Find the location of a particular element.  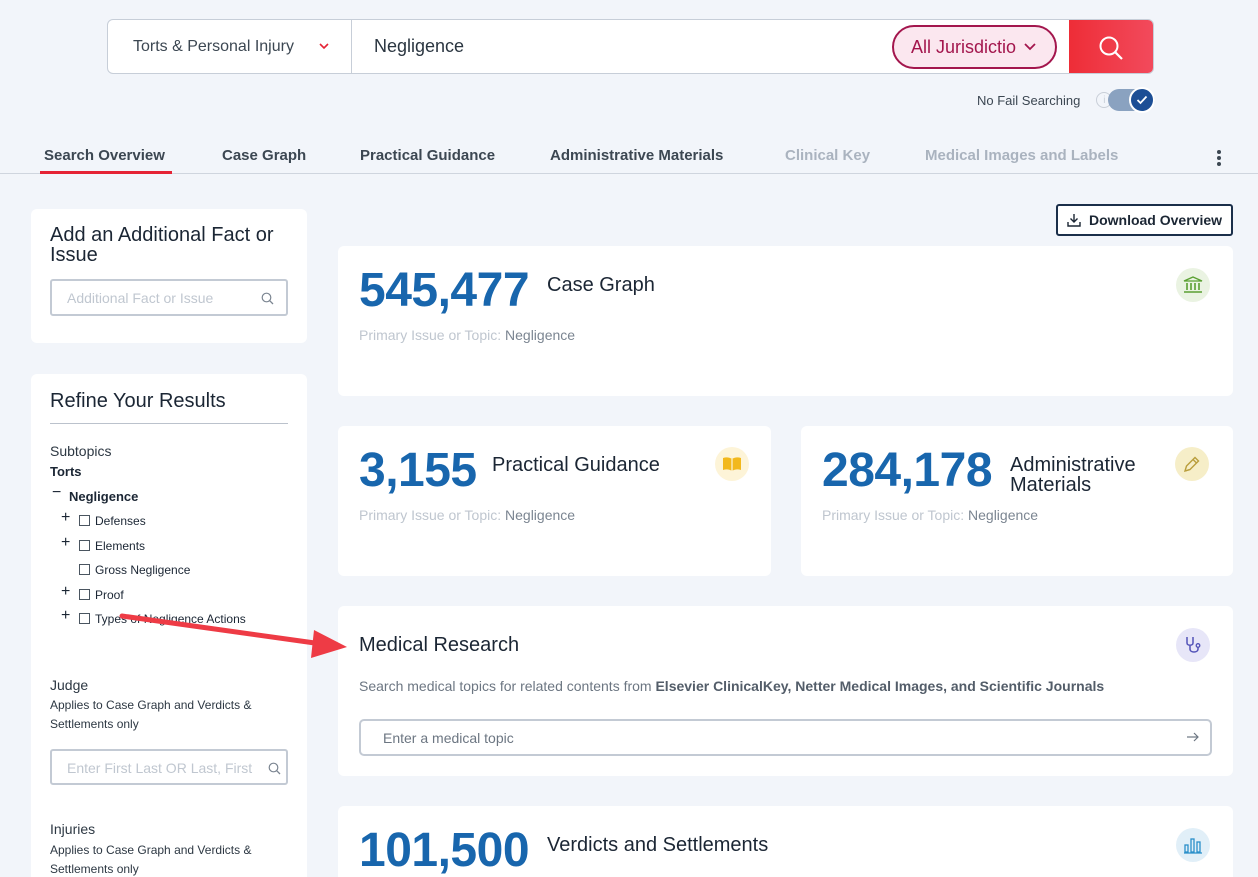

tab-clinical-key: Clinical Key is located at coordinates (828, 155).